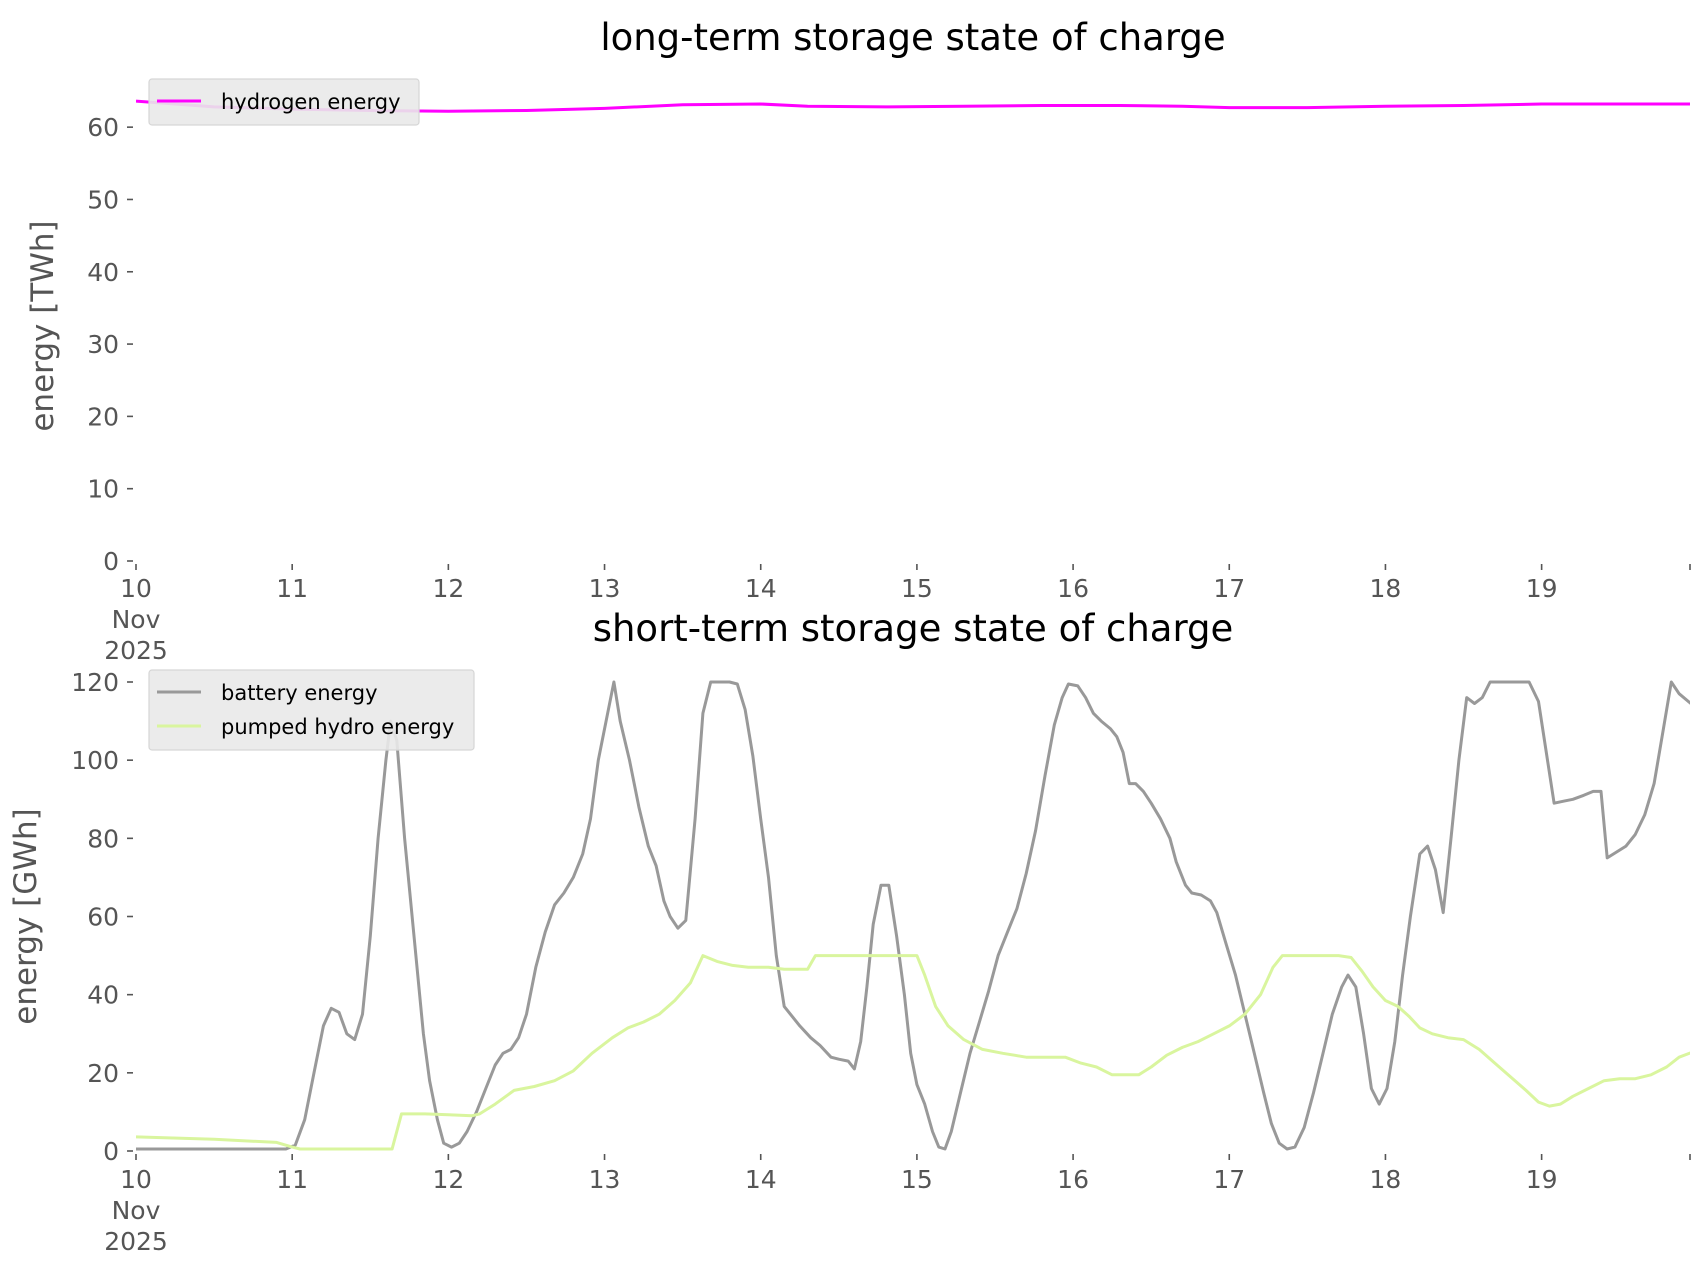 Image resolution: width=1706 pixels, height=1277 pixels. I want to click on y-tick-label: 50, so click(103, 199).